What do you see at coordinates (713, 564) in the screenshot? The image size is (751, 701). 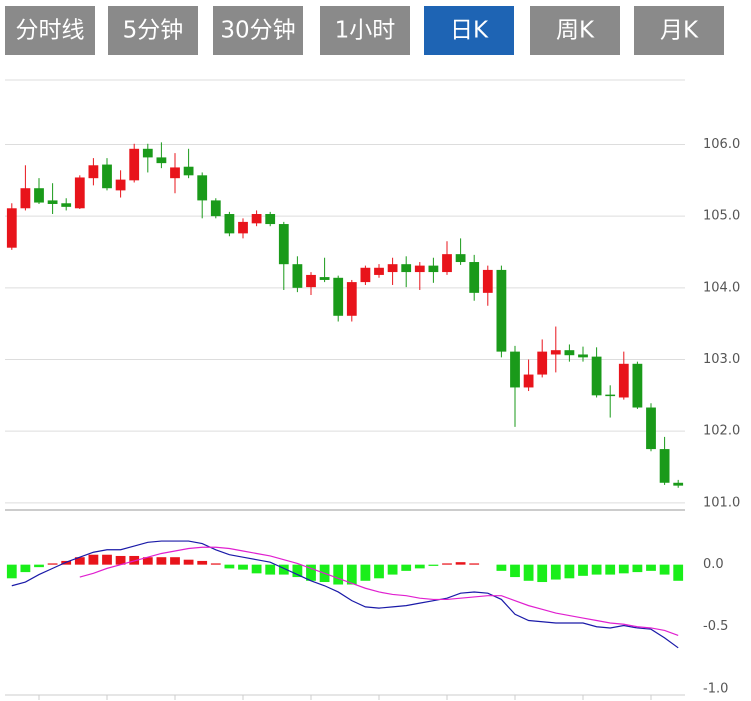 I see `y-tick-label: 0.0` at bounding box center [713, 564].